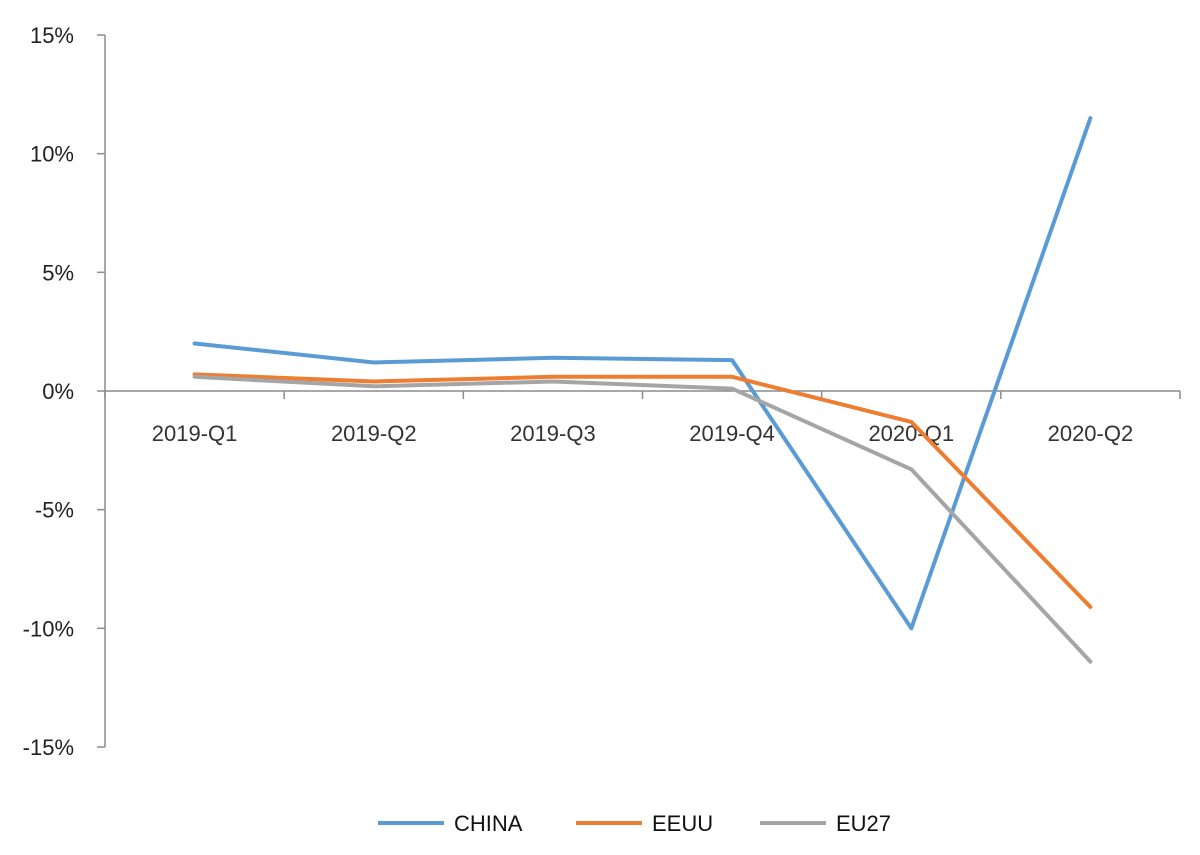 This screenshot has width=1200, height=855. Describe the element at coordinates (48, 628) in the screenshot. I see `y-tick-label: -10%` at that location.